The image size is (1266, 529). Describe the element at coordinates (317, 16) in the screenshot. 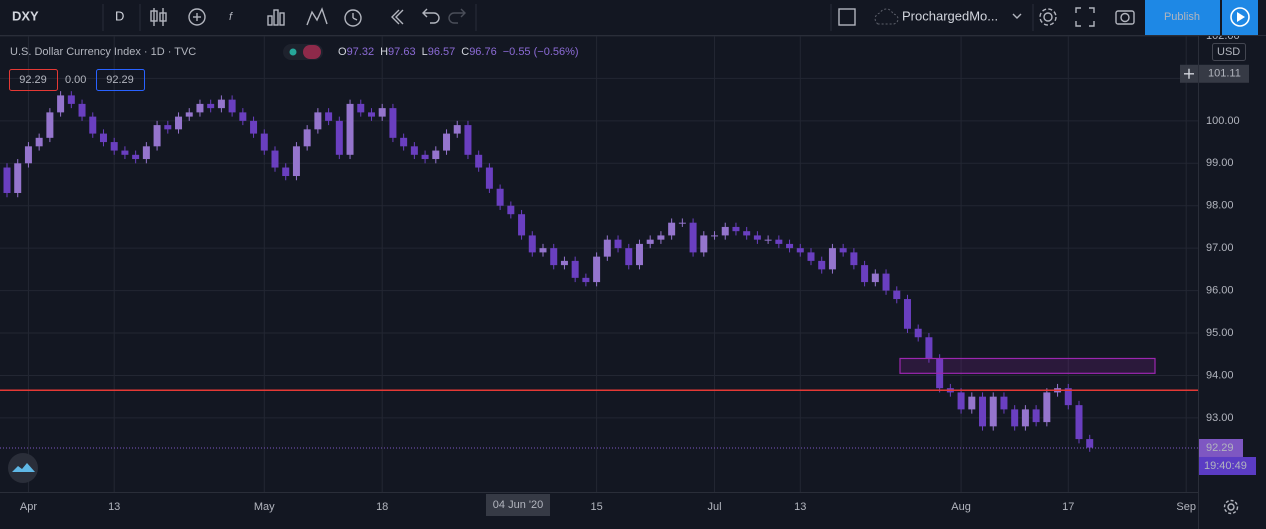

I see `compare-icon` at that location.